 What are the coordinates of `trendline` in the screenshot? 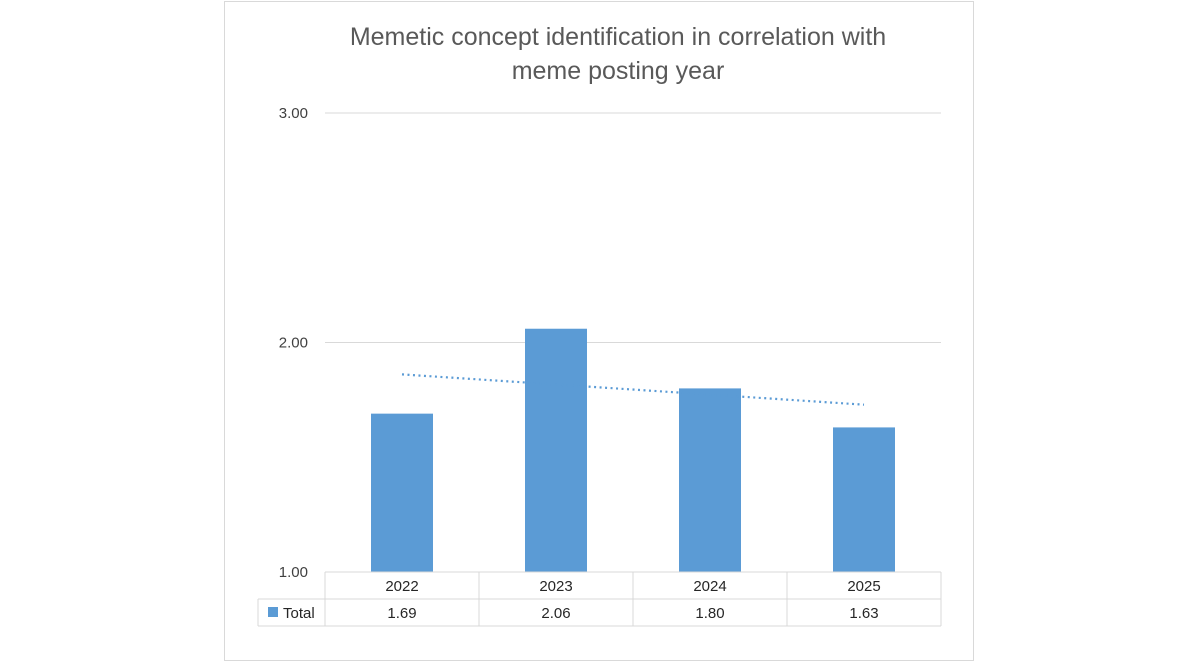 It's located at (633, 389).